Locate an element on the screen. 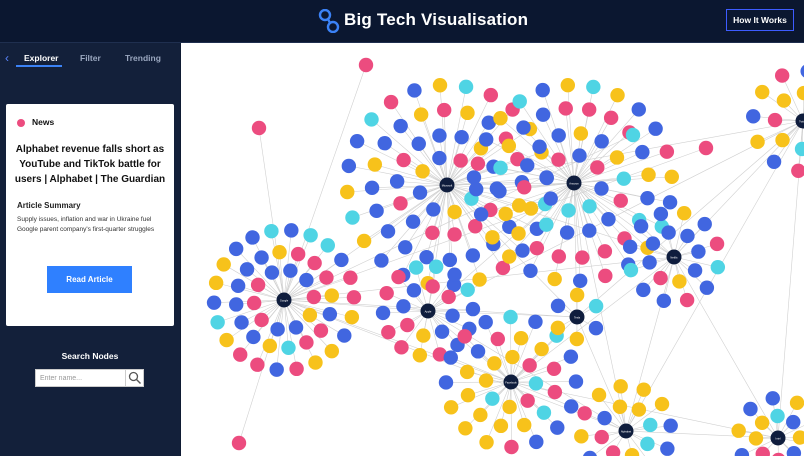  search-icon is located at coordinates (135, 378).